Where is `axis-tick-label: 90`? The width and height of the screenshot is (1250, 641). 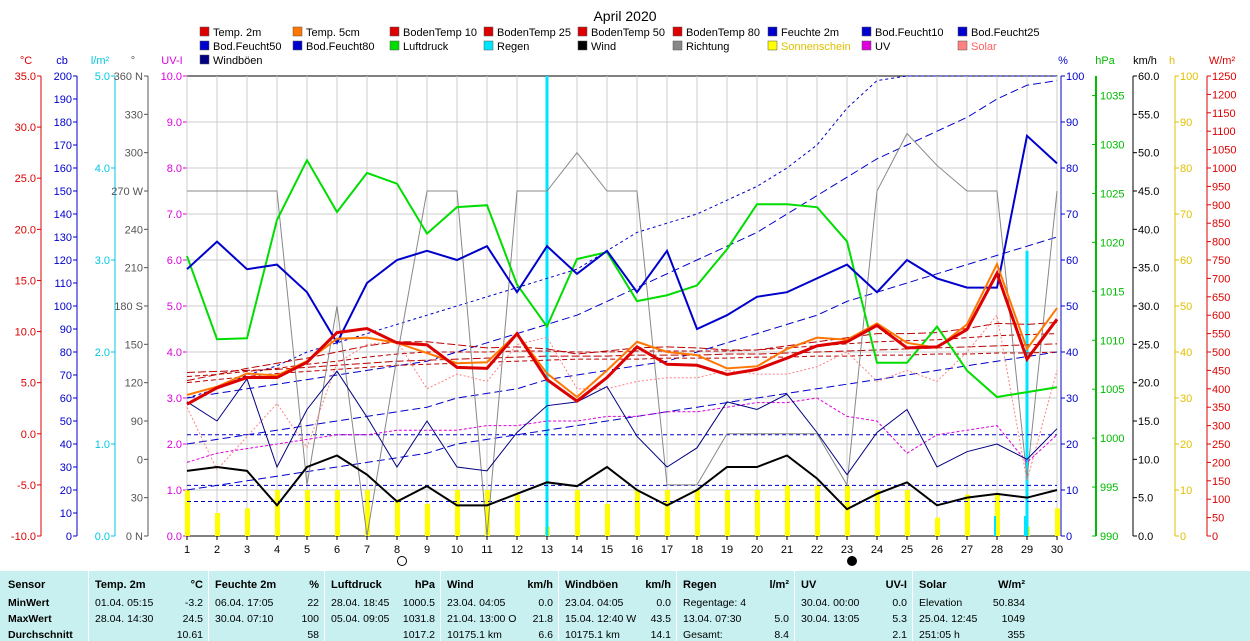 axis-tick-label: 90 is located at coordinates (137, 422).